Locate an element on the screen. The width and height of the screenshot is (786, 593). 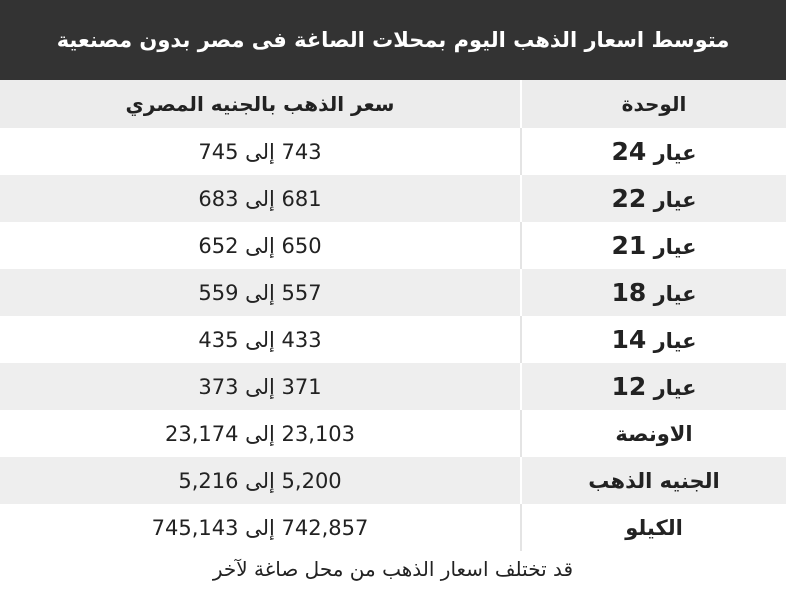
table-row: عيار 21 650 إلى 652 is located at coordinates (393, 245).